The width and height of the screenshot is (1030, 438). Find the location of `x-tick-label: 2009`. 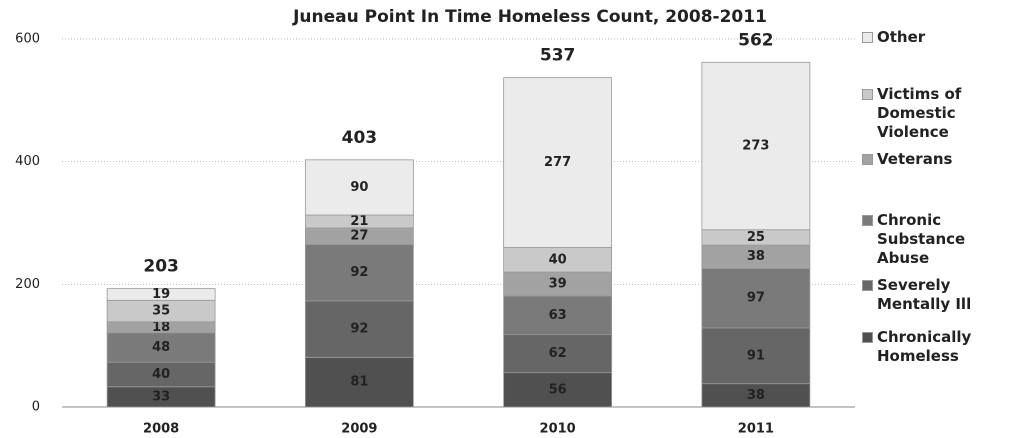

x-tick-label: 2009 is located at coordinates (359, 429).